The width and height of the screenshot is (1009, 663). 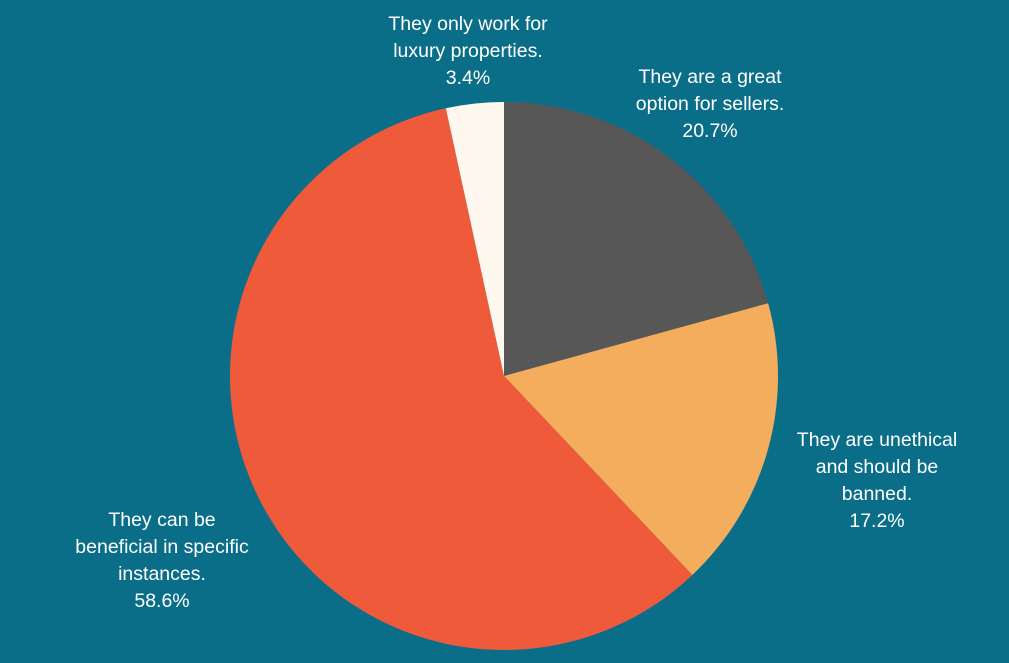 I want to click on pie-slice-label-line: luxury properties., so click(x=468, y=51).